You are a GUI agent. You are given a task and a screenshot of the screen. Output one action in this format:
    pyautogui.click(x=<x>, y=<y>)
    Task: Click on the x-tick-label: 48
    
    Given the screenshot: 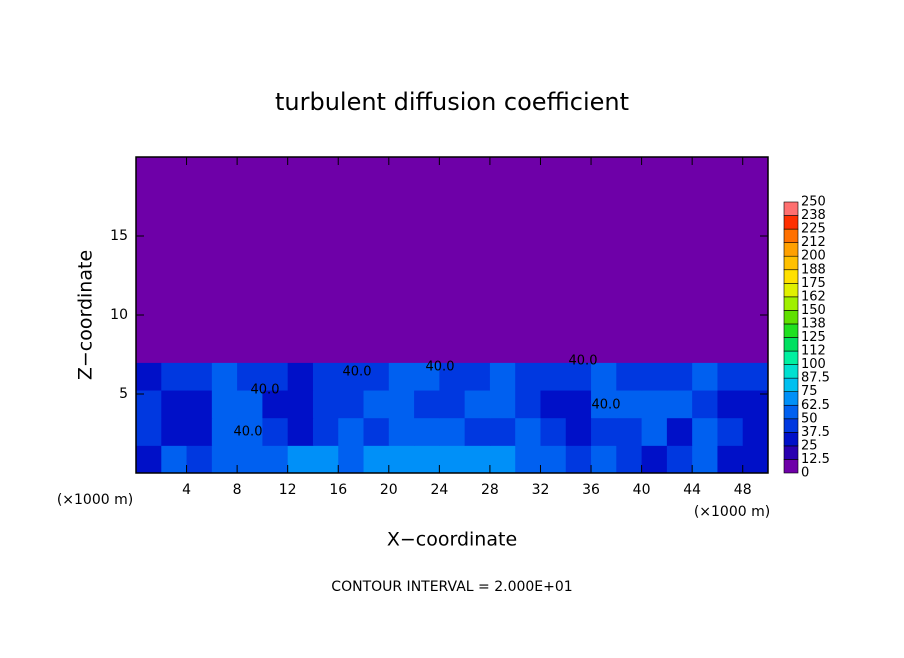 What is the action you would take?
    pyautogui.click(x=743, y=490)
    